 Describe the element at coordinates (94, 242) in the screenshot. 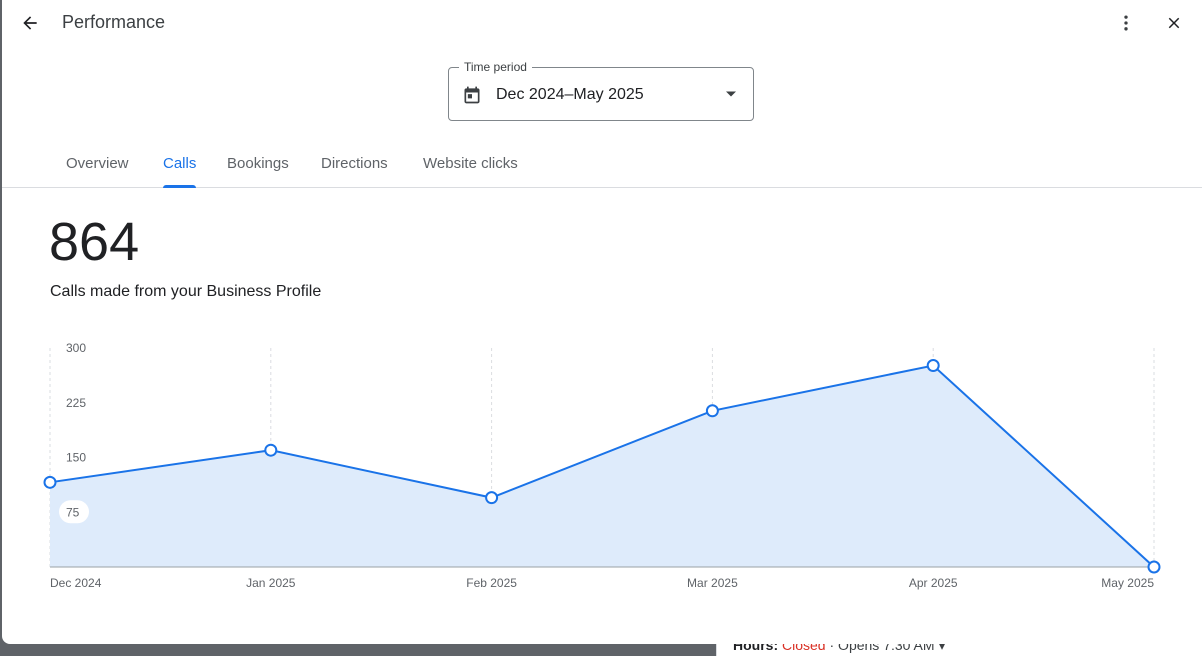

I see `metric-value: 864` at that location.